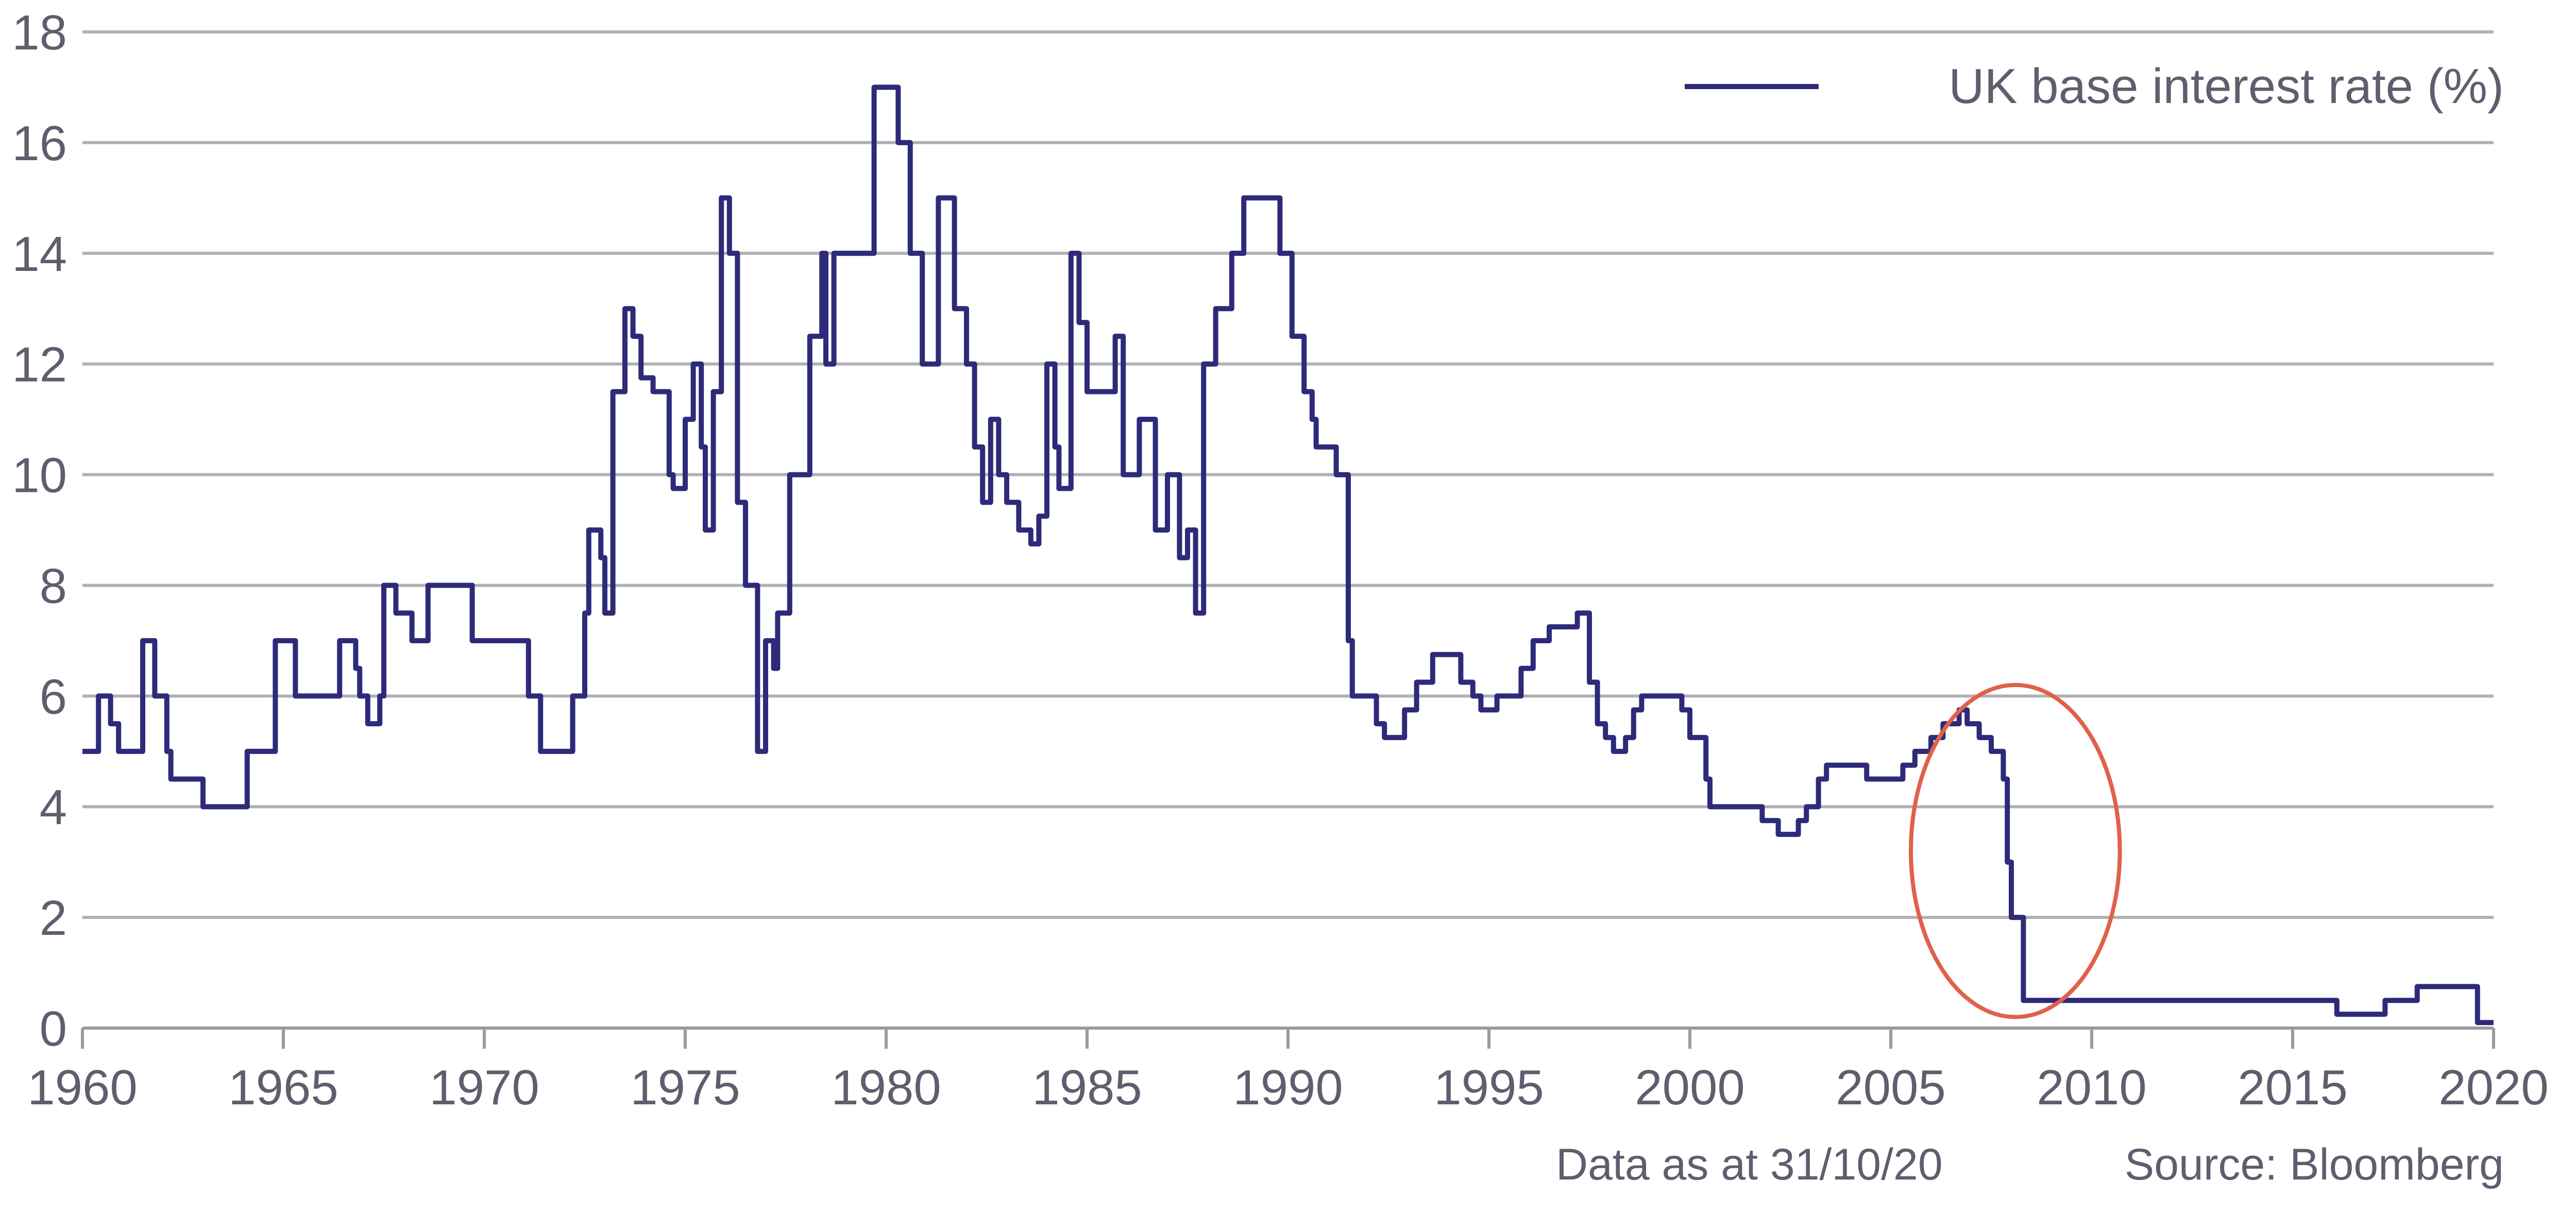 The width and height of the screenshot is (2576, 1213). Describe the element at coordinates (1489, 1087) in the screenshot. I see `x-tick-label: 1995` at that location.